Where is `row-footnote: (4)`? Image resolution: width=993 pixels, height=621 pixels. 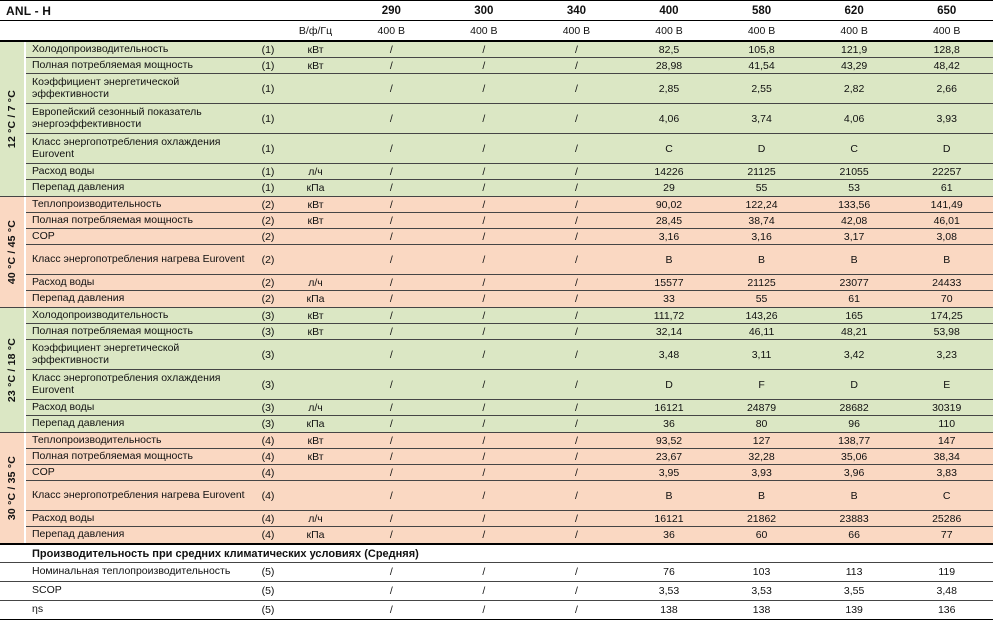
row-footnote: (4) is located at coordinates (268, 535).